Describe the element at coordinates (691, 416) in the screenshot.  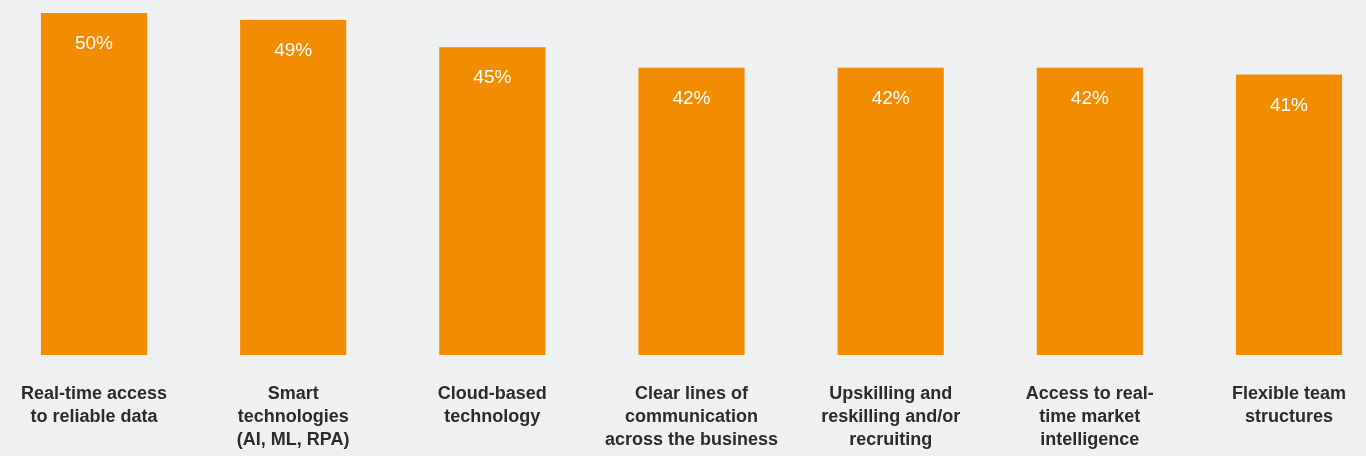
I see `x-tick-label: Clear lines of communication across the business` at that location.